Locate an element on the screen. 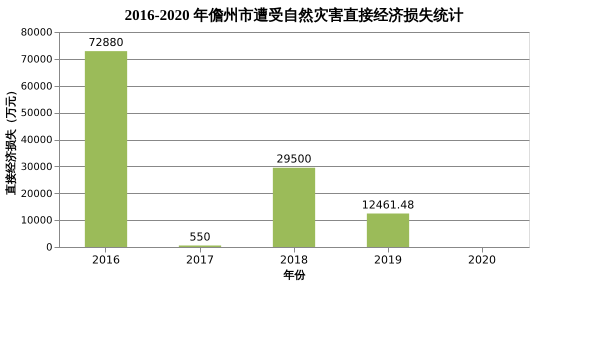 Image resolution: width=605 pixels, height=340 pixels. y-tick-label: 60000 is located at coordinates (36, 86).